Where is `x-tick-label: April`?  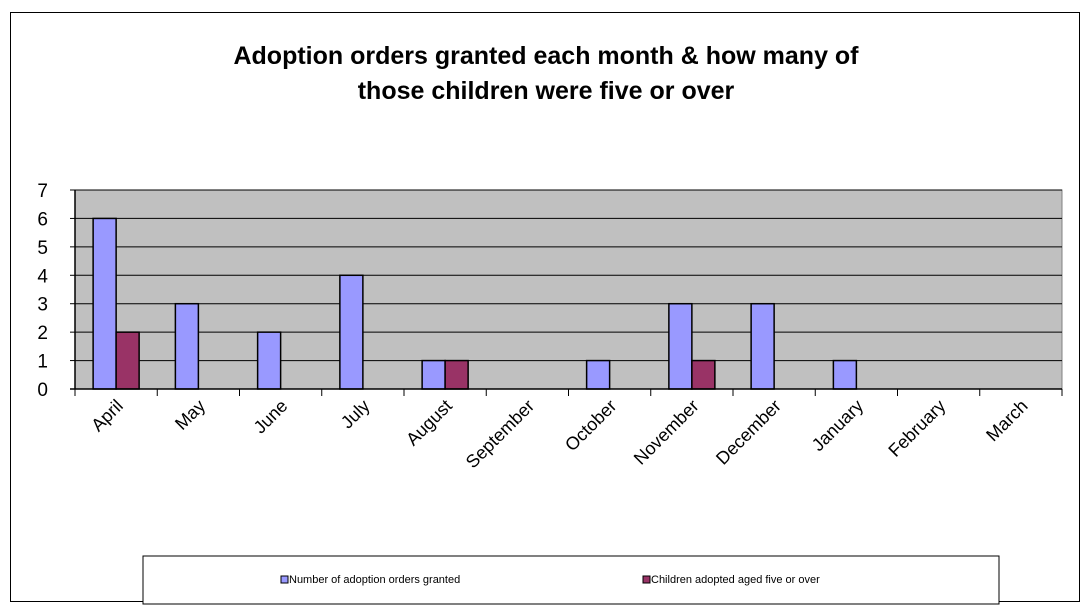 x-tick-label: April is located at coordinates (107, 416).